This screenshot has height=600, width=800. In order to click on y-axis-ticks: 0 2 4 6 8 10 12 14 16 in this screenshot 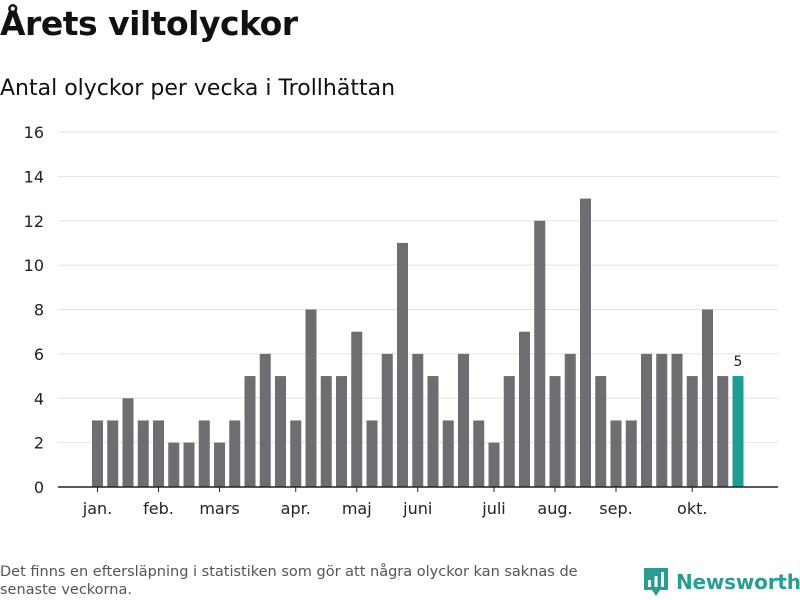, I will do `click(34, 310)`.